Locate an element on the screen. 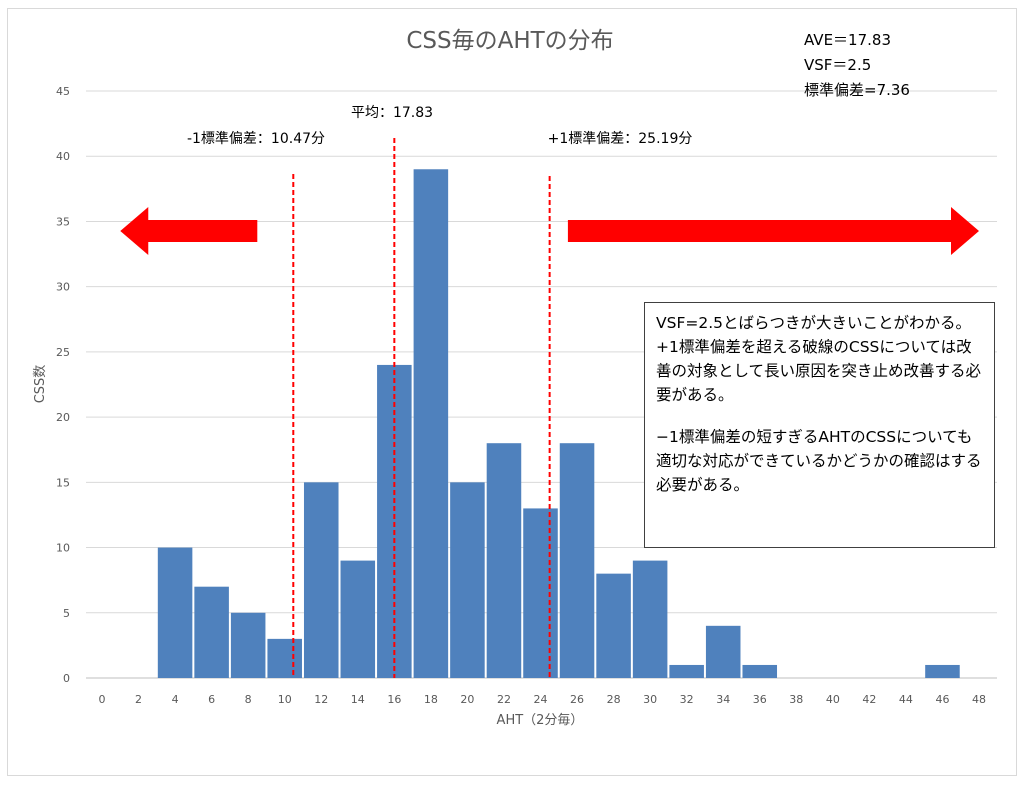 The image size is (1024, 785). x-tick-label: 40 is located at coordinates (833, 699).